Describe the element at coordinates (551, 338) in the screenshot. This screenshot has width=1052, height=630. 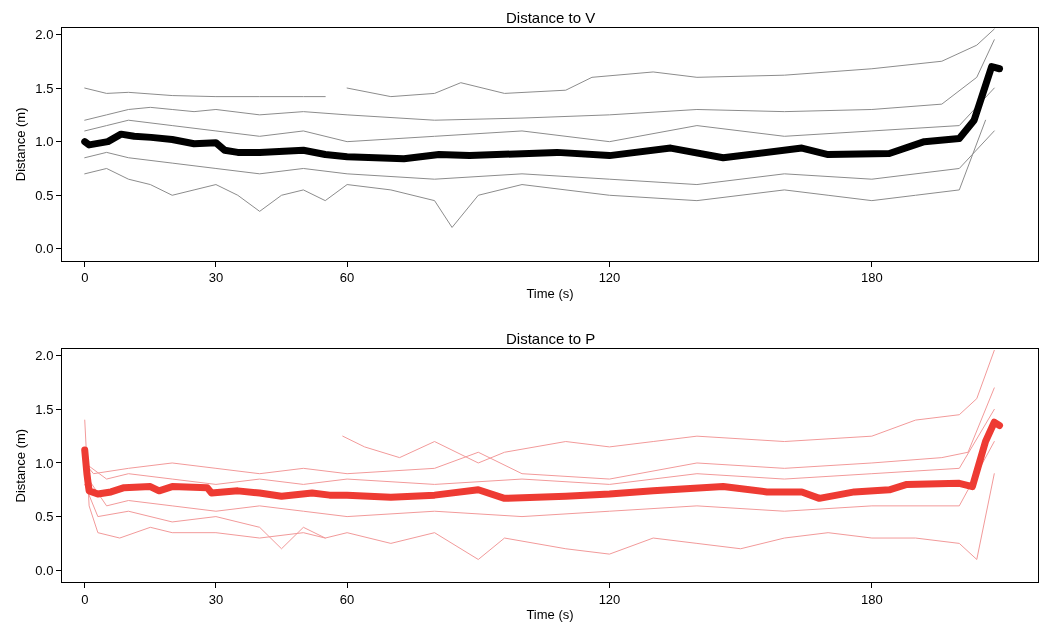
I see `chart-title: Distance to P` at that location.